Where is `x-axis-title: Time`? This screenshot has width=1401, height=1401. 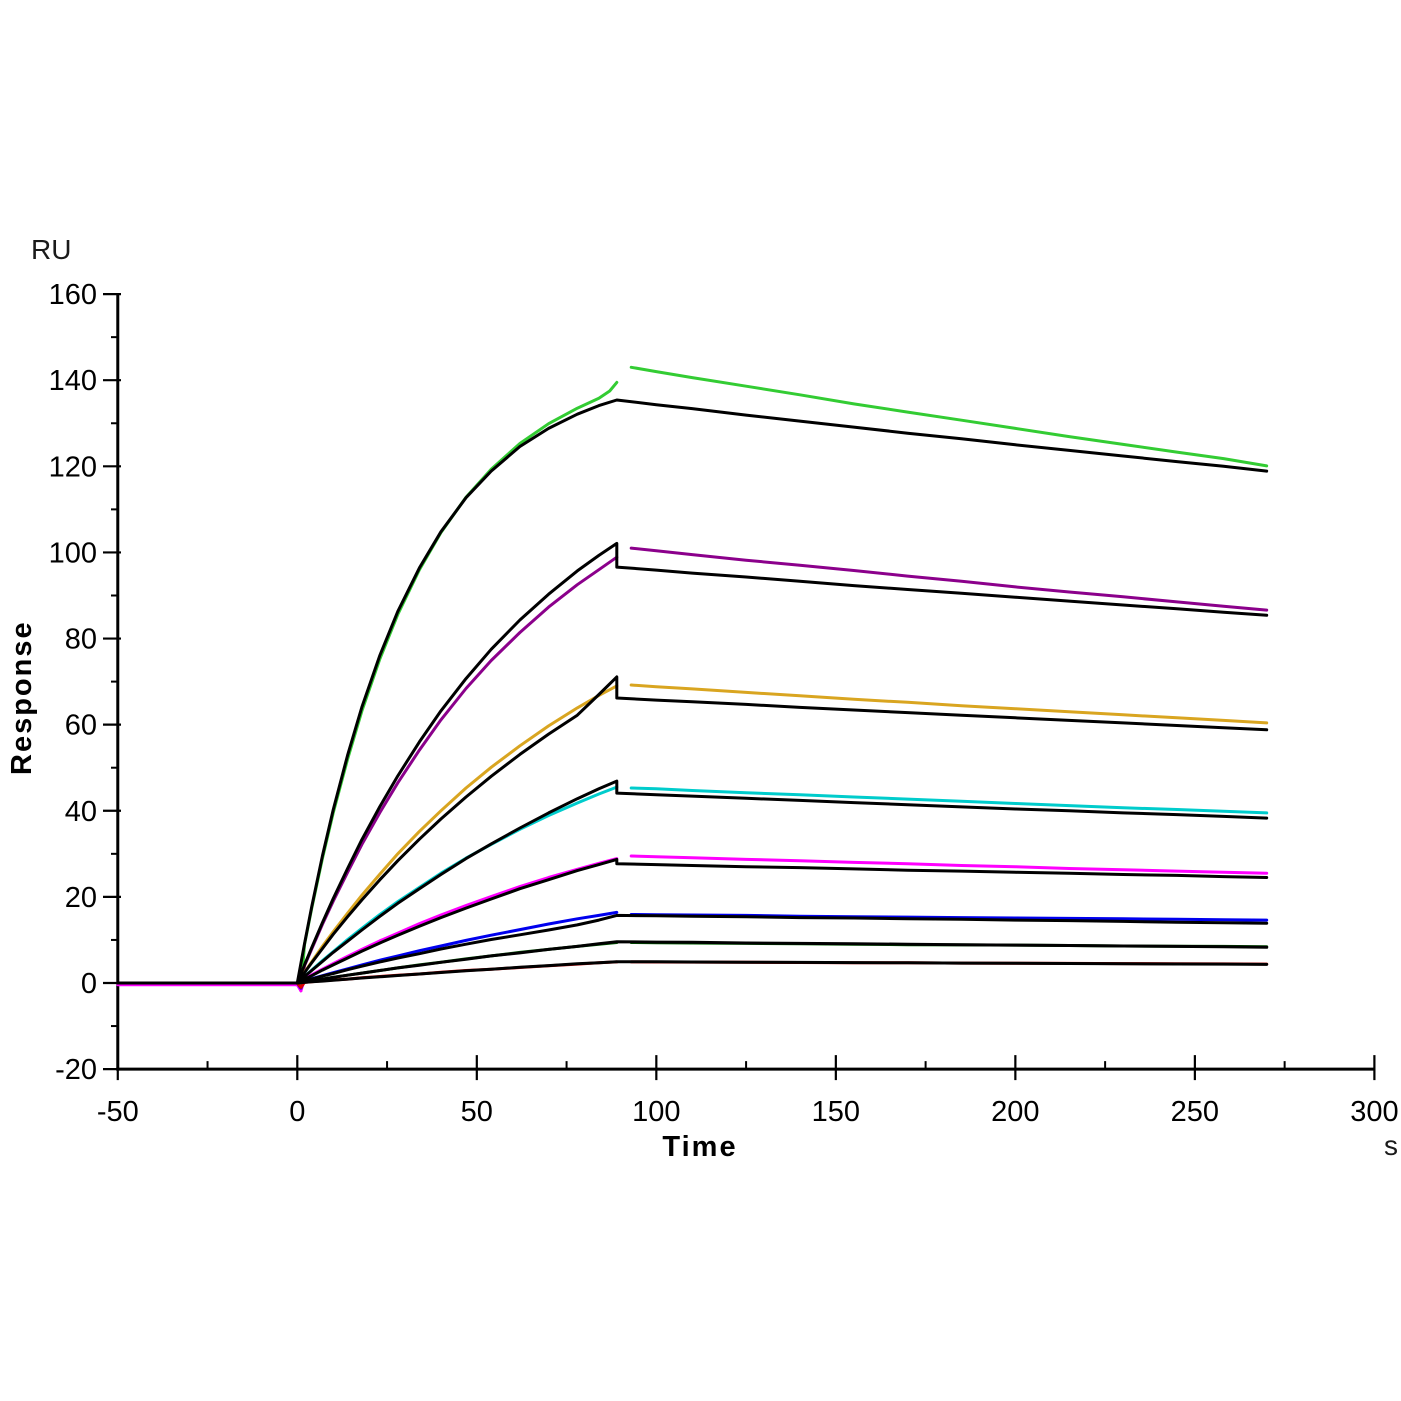 x-axis-title: Time is located at coordinates (700, 1147).